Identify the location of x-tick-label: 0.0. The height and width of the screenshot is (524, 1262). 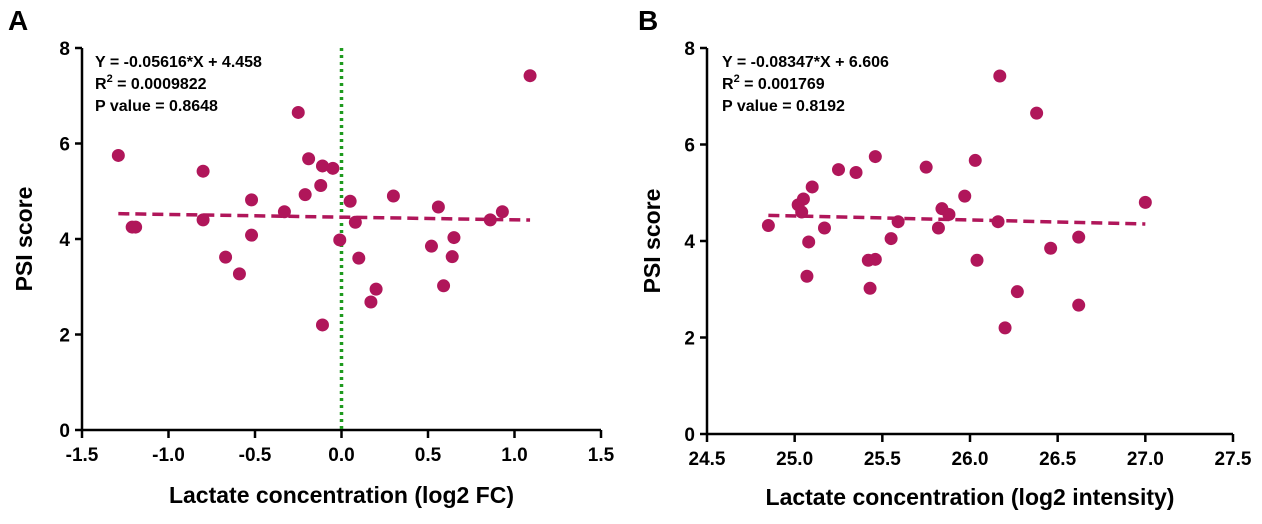
(341, 455).